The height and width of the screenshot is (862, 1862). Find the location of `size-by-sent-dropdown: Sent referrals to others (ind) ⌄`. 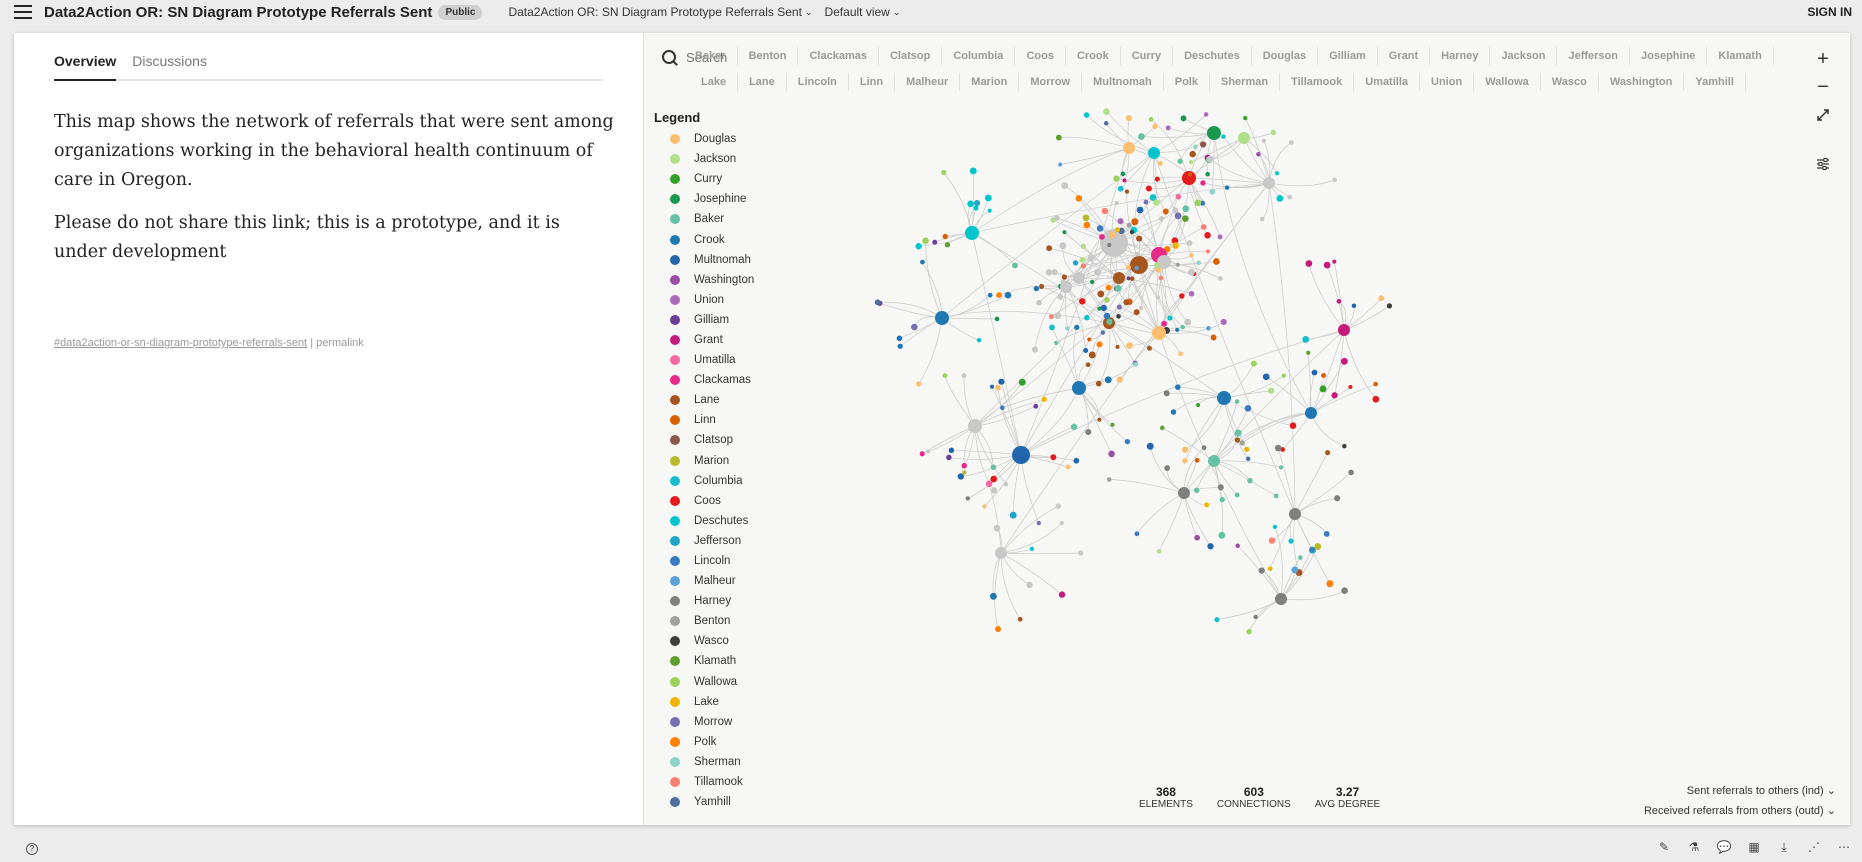

size-by-sent-dropdown: Sent referrals to others (ind) ⌄ is located at coordinates (1740, 791).